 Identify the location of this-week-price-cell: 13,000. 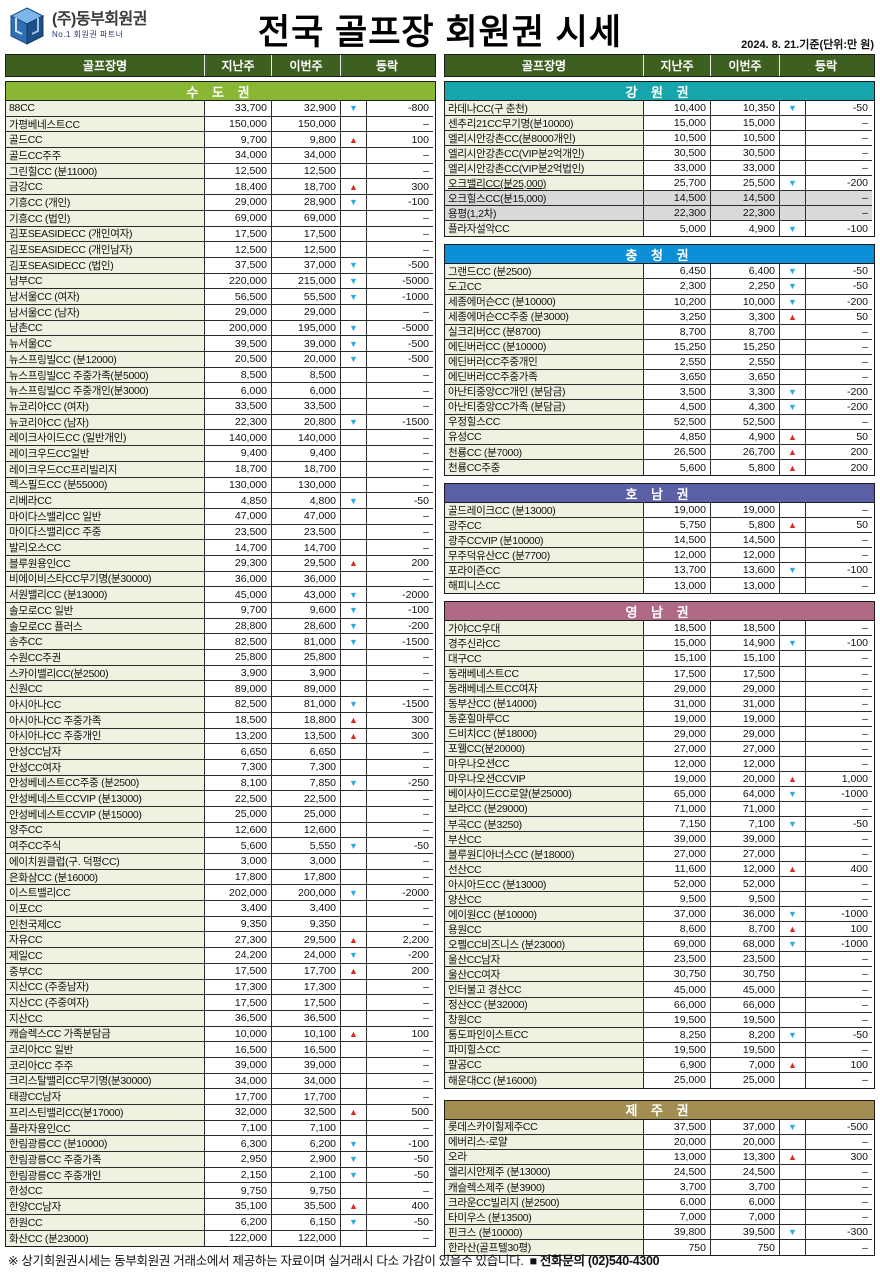
(745, 586).